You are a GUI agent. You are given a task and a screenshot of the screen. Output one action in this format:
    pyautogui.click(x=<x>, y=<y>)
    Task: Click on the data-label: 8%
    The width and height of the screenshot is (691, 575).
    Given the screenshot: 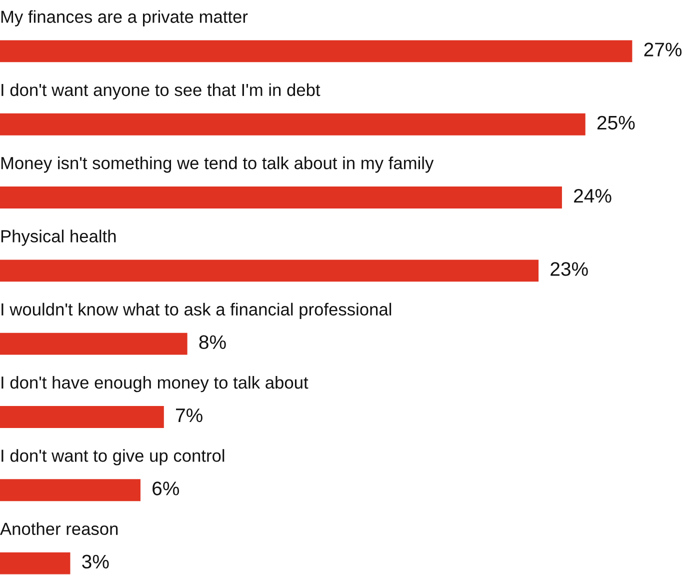 What is the action you would take?
    pyautogui.click(x=212, y=342)
    